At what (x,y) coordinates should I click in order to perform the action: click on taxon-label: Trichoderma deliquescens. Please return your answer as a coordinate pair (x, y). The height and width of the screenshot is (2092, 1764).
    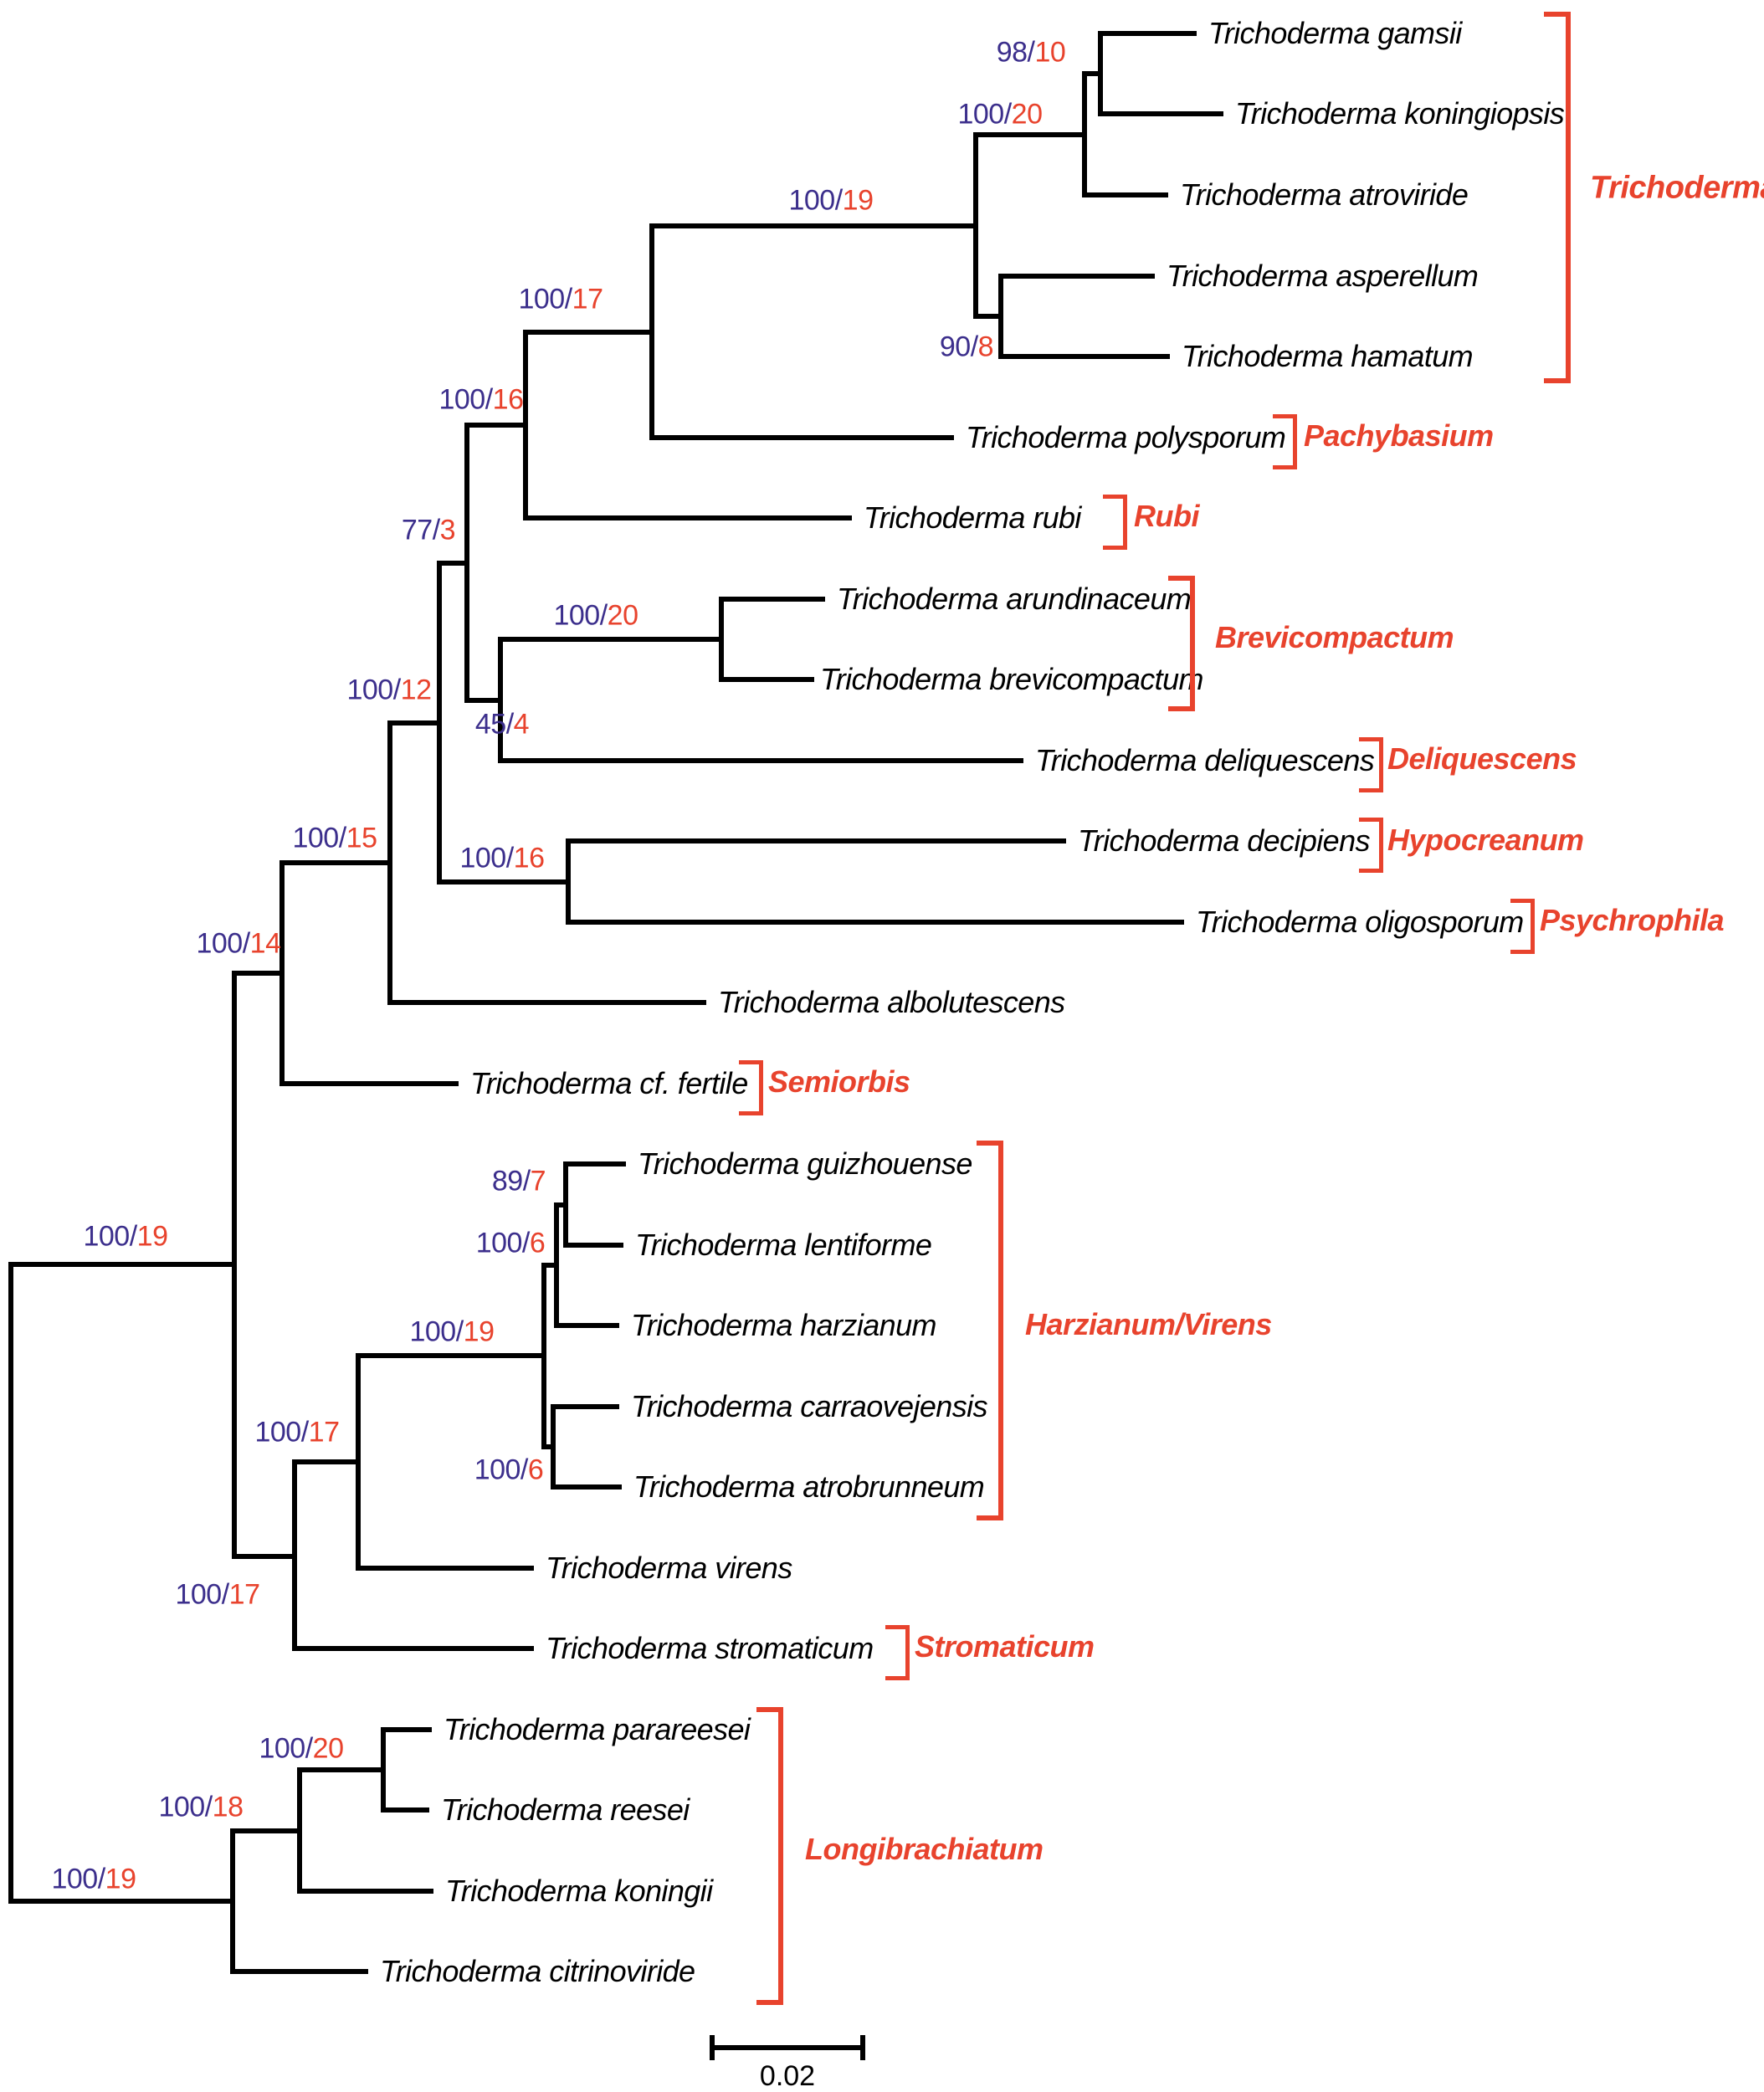
    Looking at the image, I should click on (1205, 760).